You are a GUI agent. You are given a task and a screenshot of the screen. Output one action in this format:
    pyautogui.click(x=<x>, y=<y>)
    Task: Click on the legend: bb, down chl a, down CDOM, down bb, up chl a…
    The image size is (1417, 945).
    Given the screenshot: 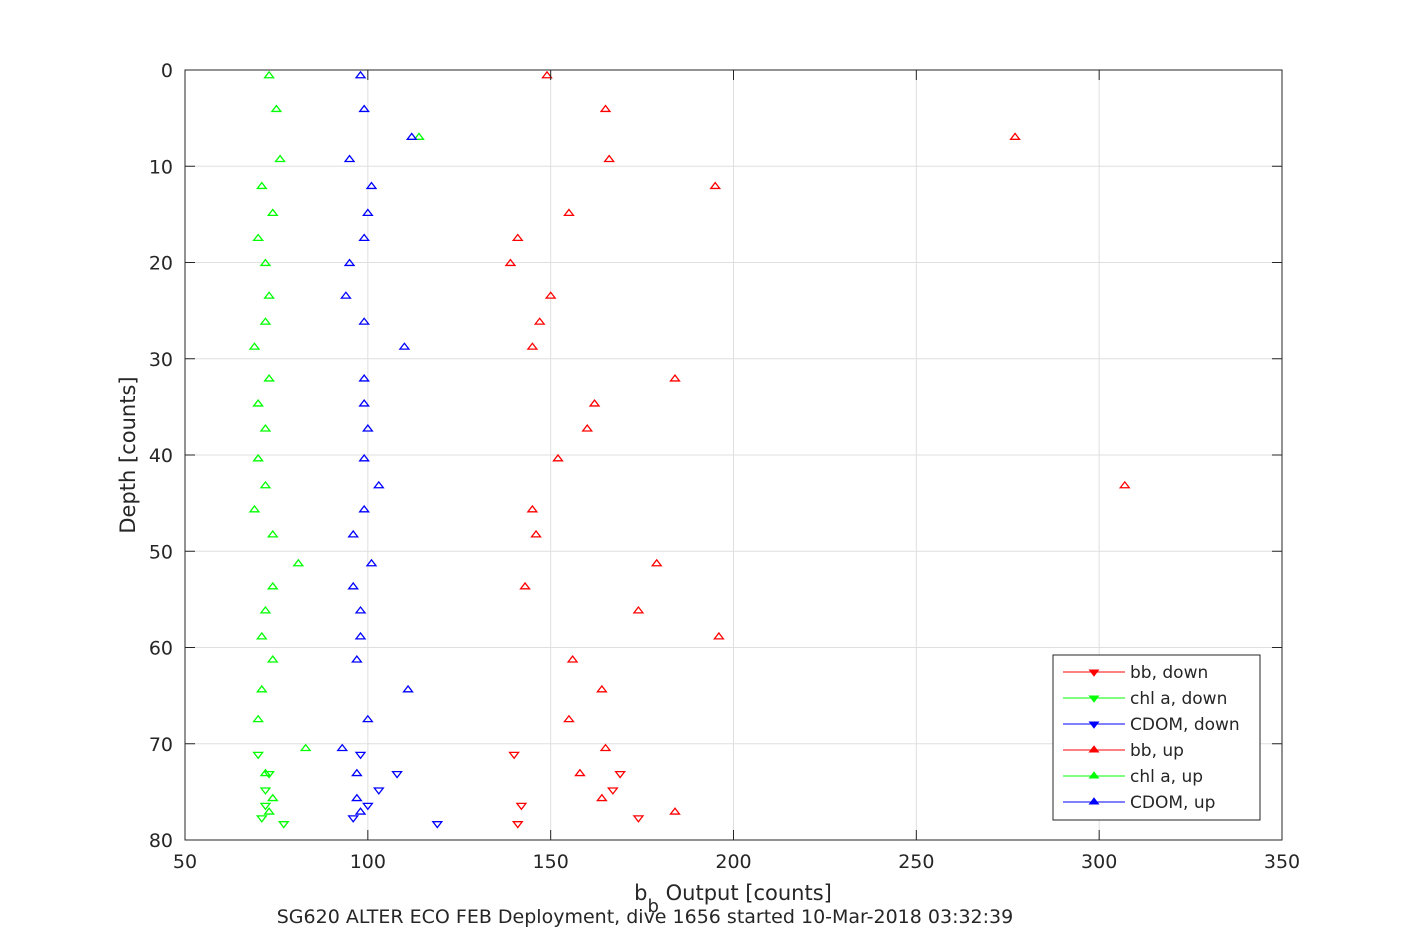 What is the action you would take?
    pyautogui.click(x=1156, y=737)
    